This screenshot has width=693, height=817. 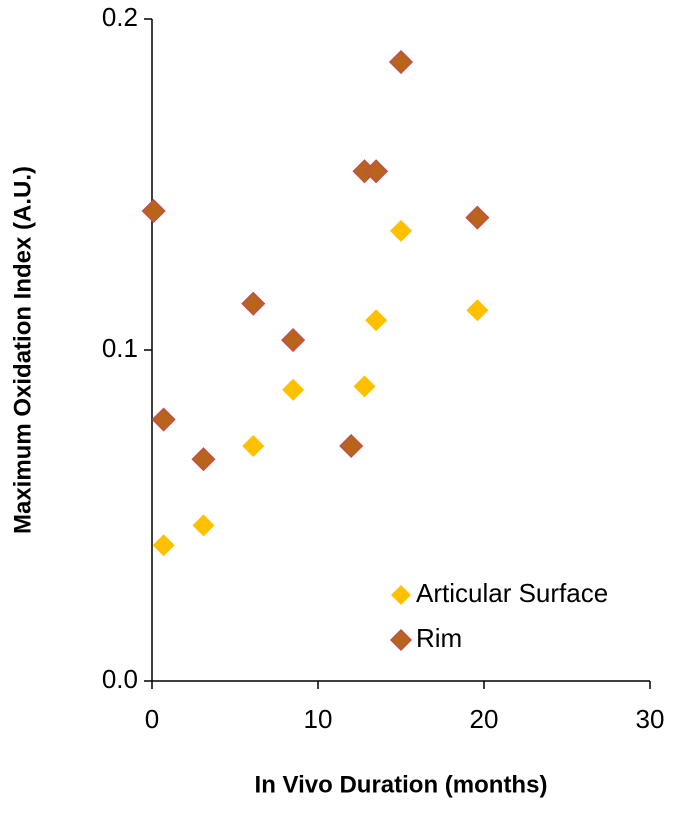 I want to click on y-tick-label: 0.1, so click(x=120, y=348).